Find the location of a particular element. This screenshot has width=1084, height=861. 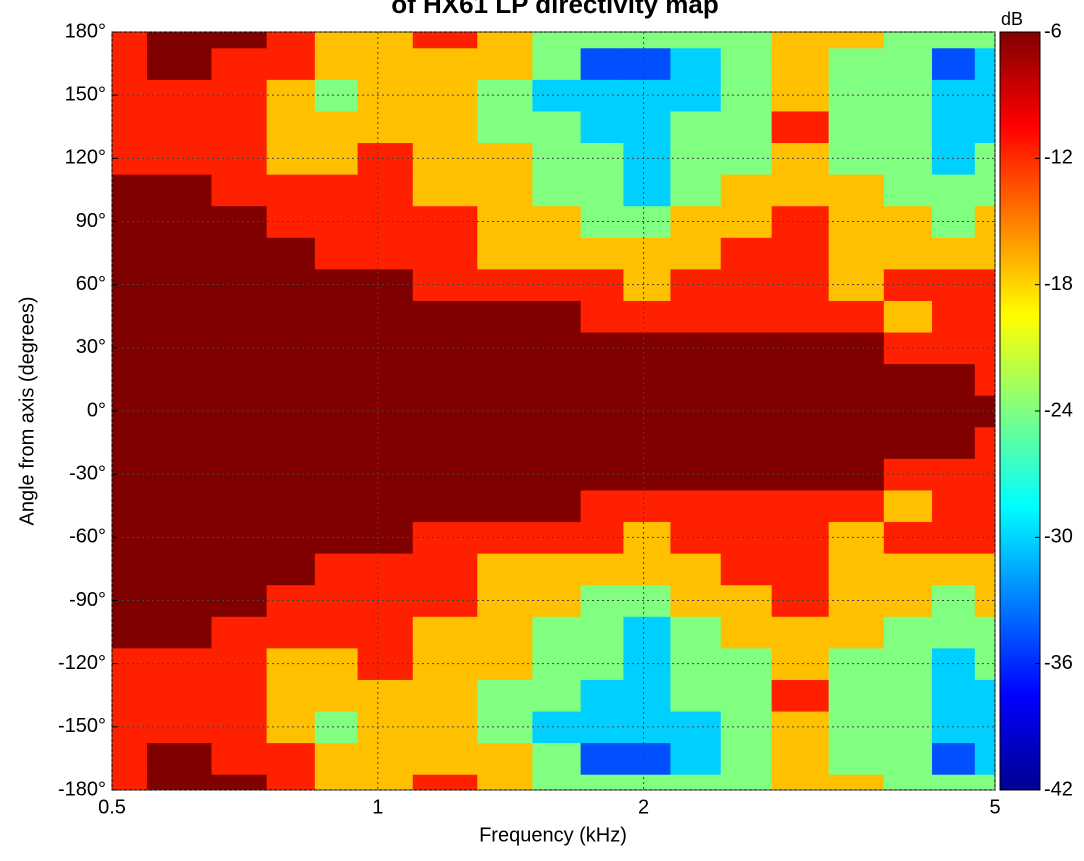

y-tick-label: -120° is located at coordinates (82, 663).